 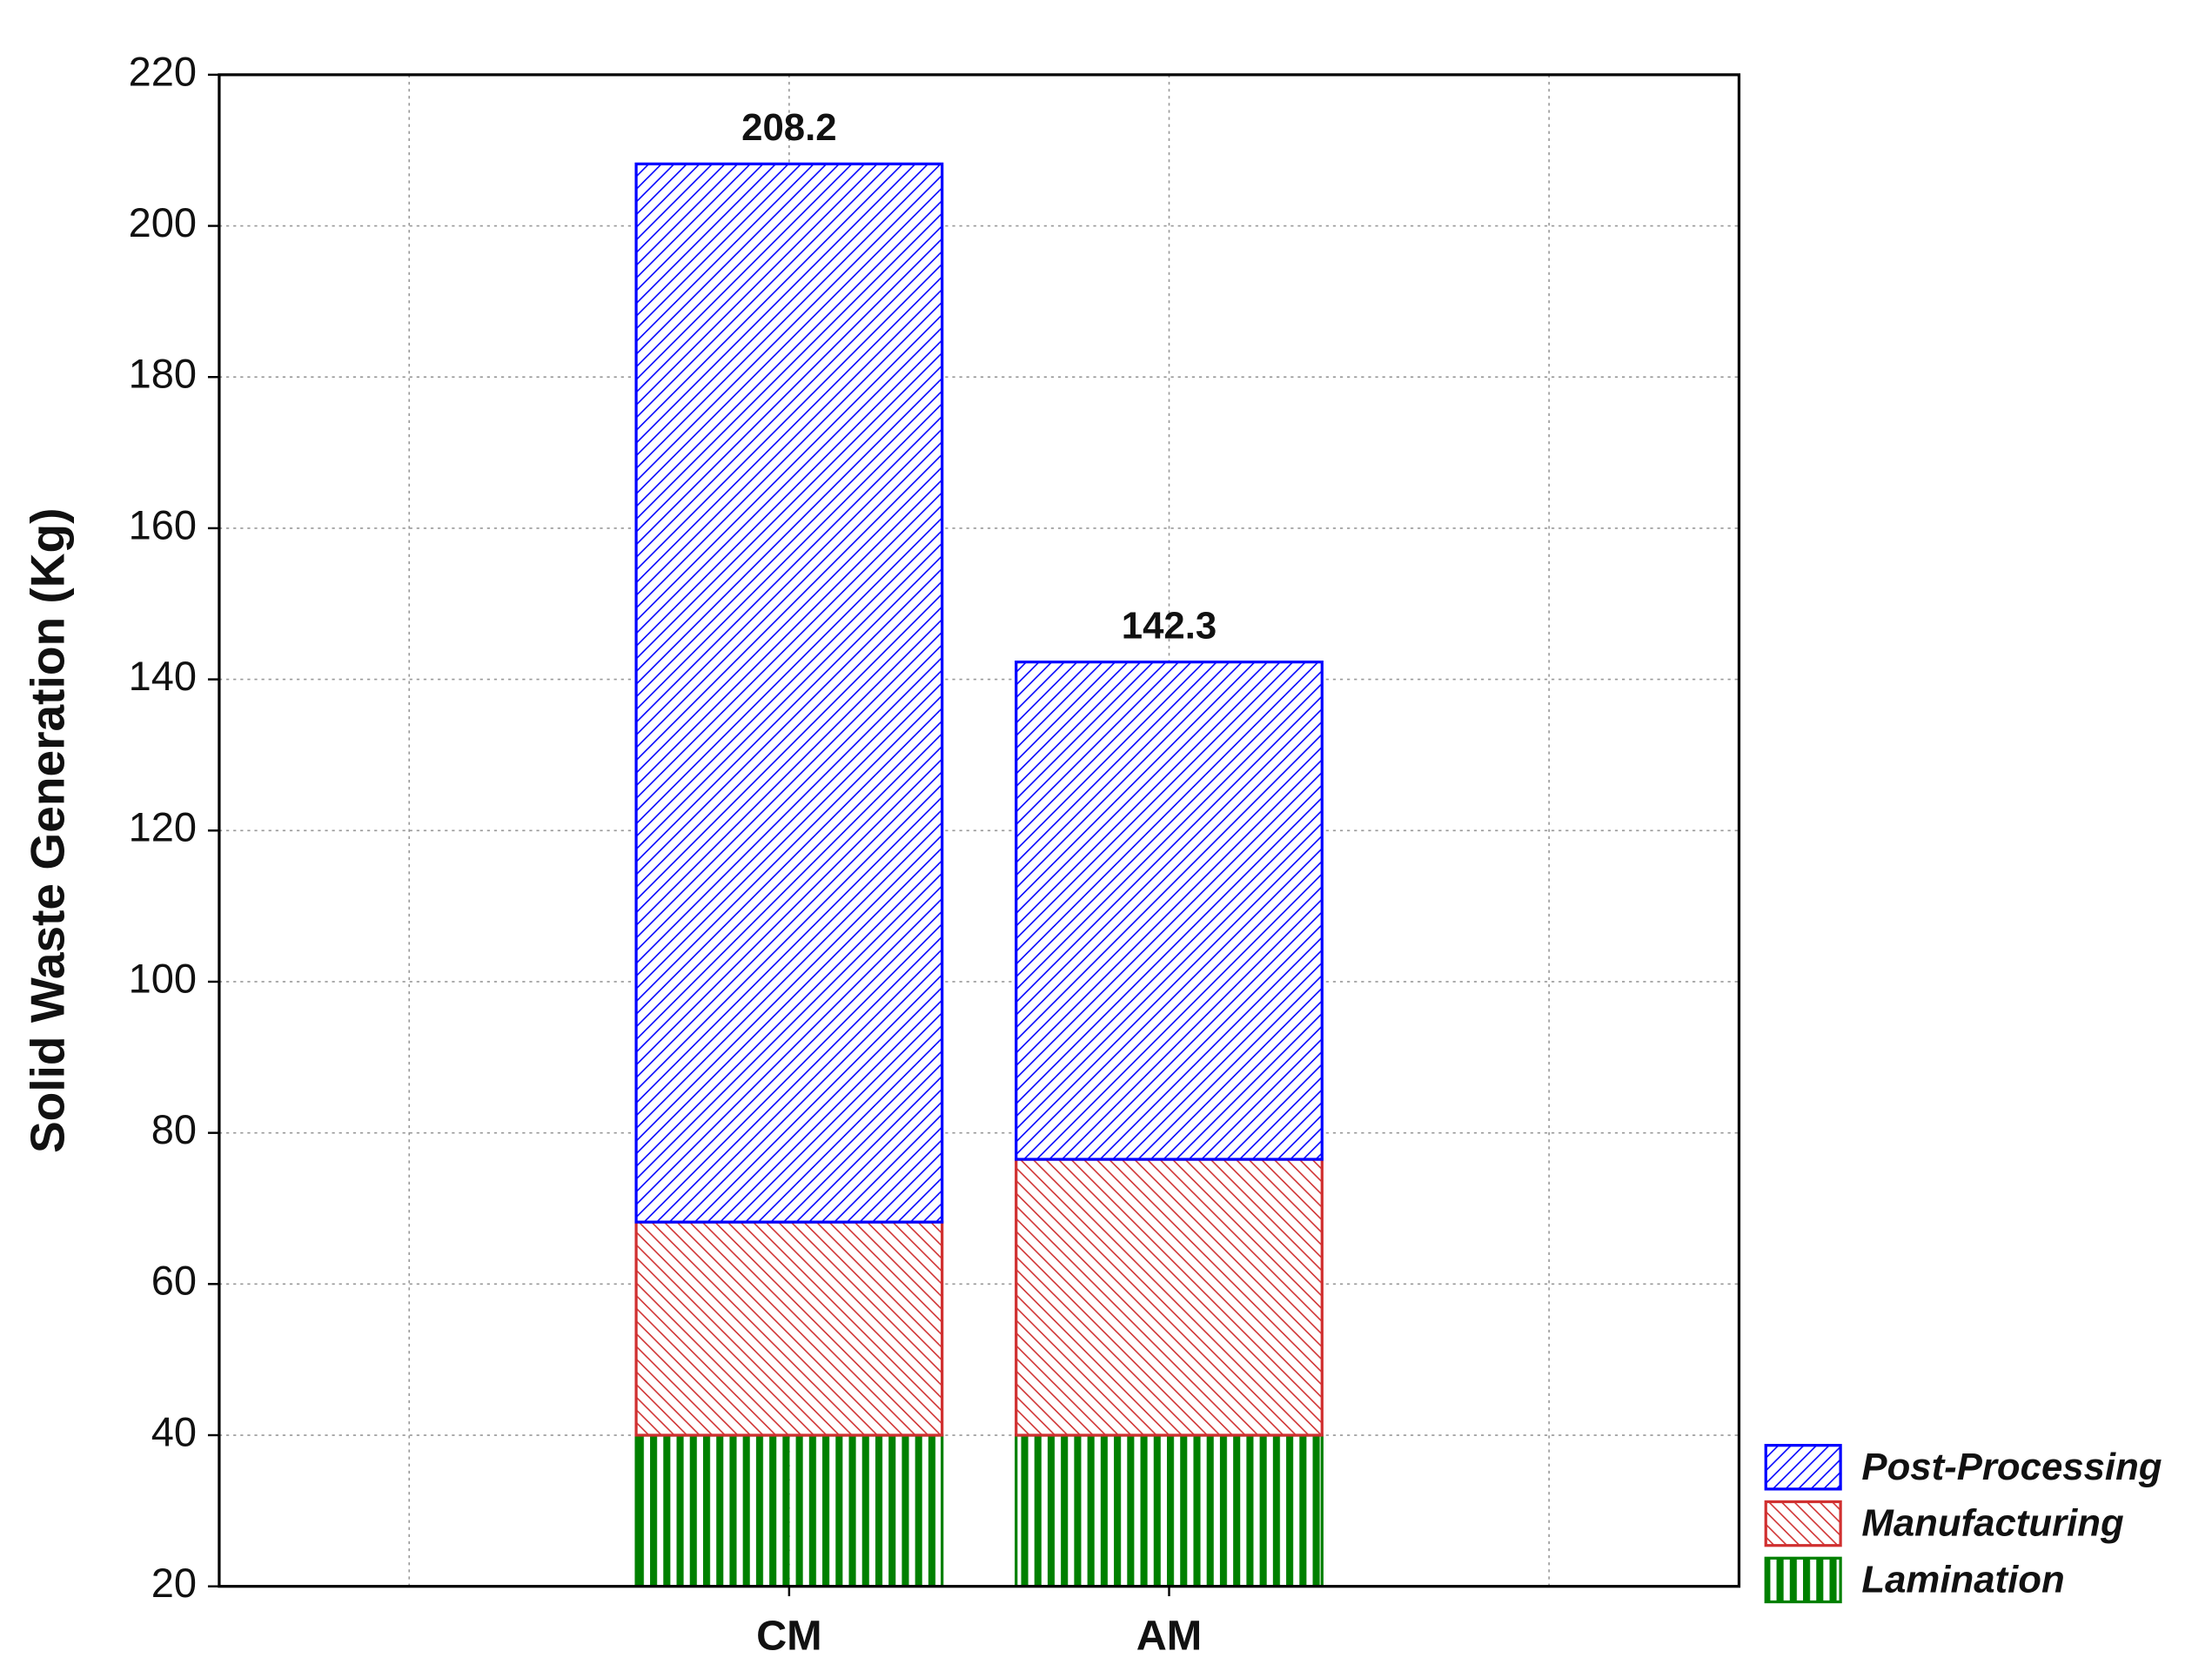 What do you see at coordinates (1962, 1580) in the screenshot?
I see `legend-label: Lamination` at bounding box center [1962, 1580].